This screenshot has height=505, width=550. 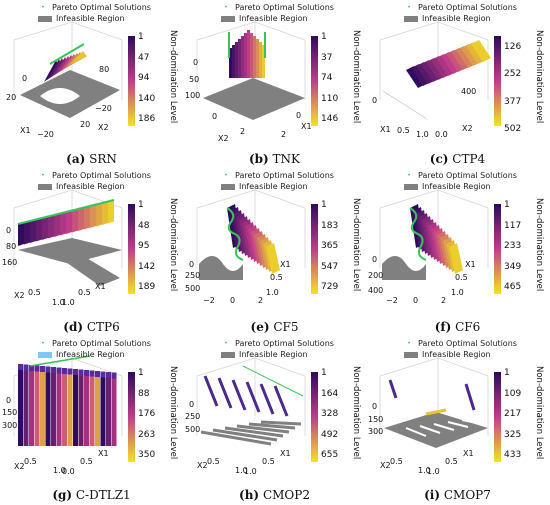 I want to click on axis-tick-label: 150, so click(x=376, y=419).